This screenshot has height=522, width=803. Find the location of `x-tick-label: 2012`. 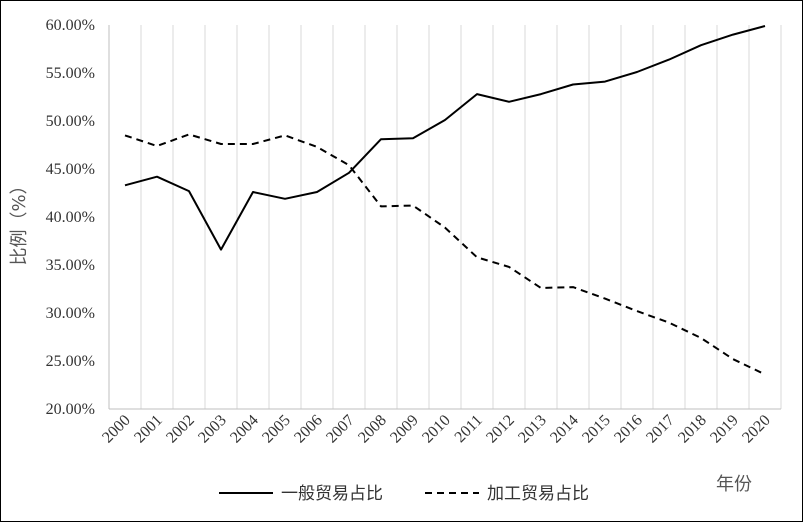

x-tick-label: 2012 is located at coordinates (500, 429).